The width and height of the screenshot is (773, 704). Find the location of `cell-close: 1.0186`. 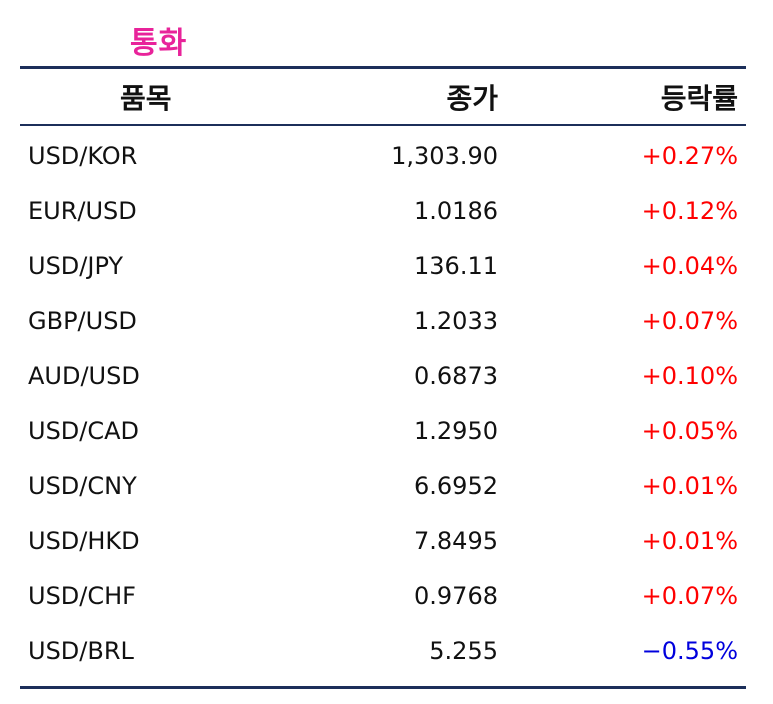

cell-close: 1.0186 is located at coordinates (456, 210).